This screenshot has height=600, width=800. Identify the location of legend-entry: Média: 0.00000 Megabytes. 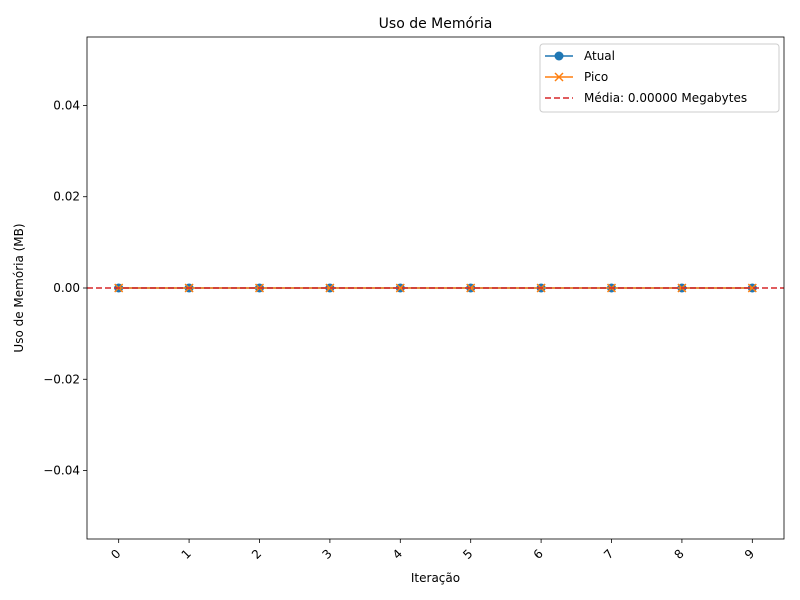
(646, 98).